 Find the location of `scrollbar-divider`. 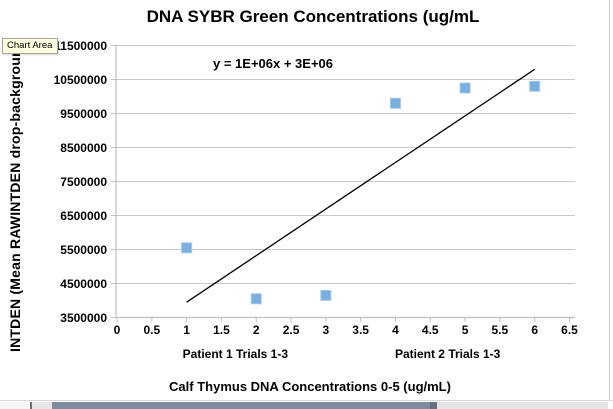

scrollbar-divider is located at coordinates (433, 405).